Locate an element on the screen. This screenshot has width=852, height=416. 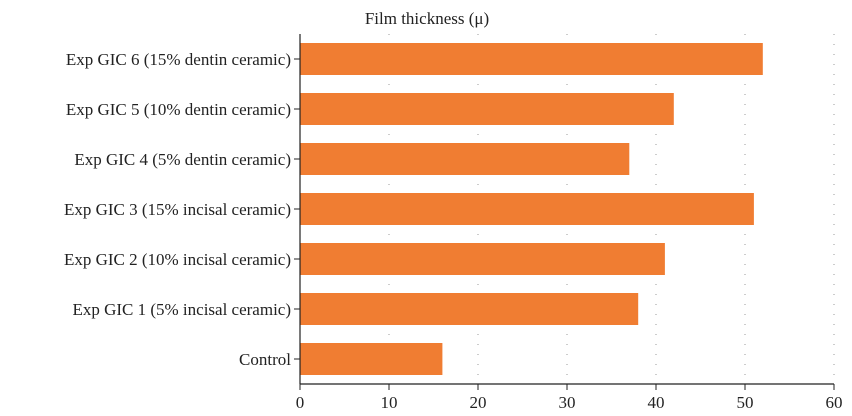
x-tick-label: 0 is located at coordinates (300, 402).